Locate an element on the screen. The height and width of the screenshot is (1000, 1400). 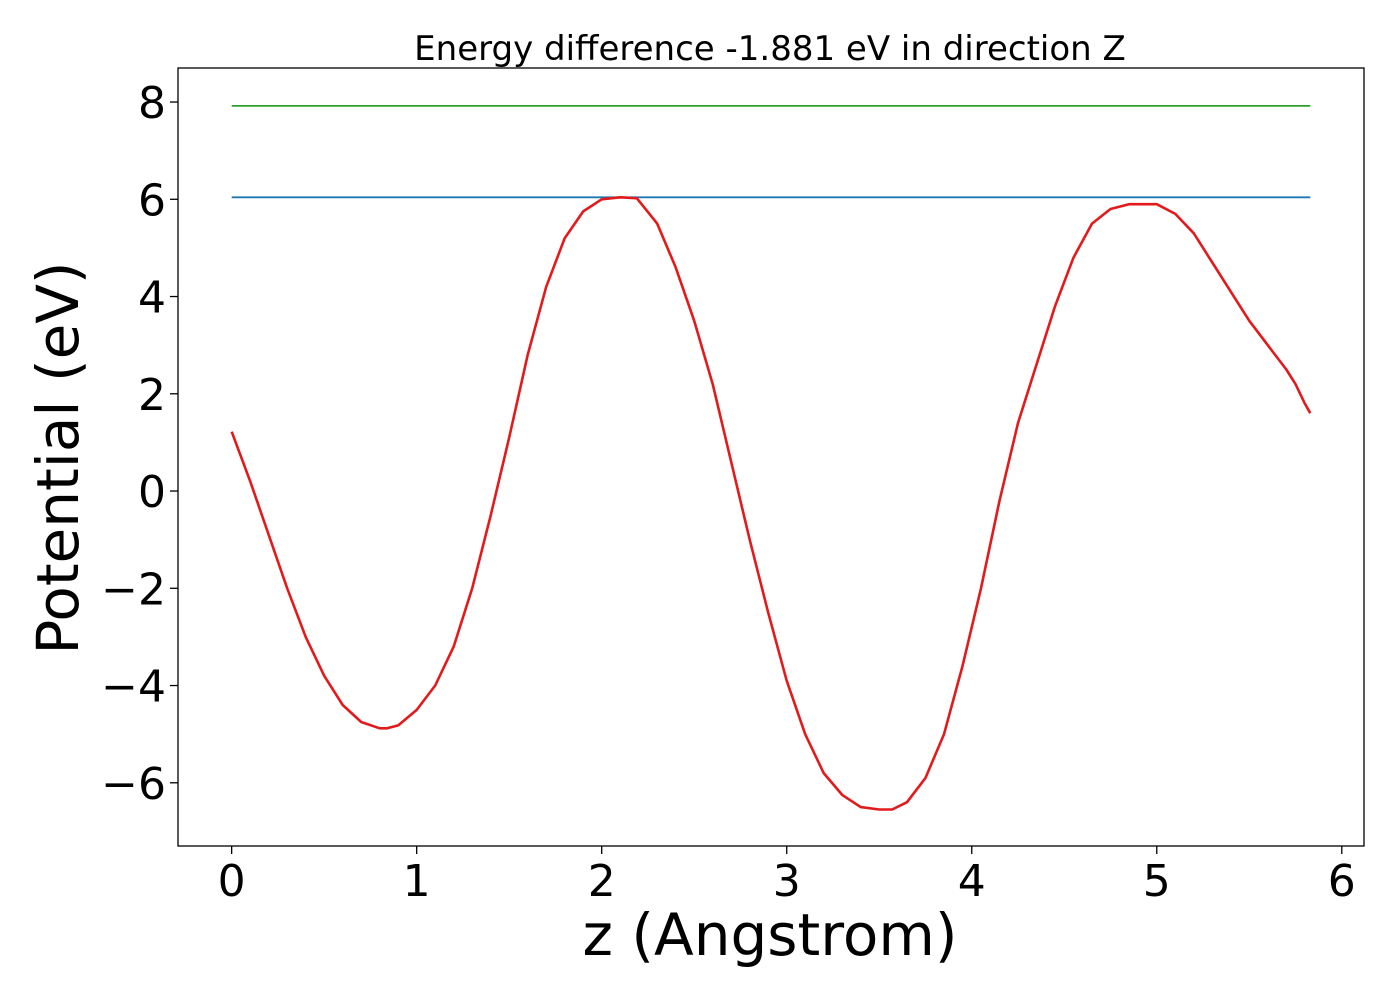
y-tick-label: −4 is located at coordinates (133, 687).